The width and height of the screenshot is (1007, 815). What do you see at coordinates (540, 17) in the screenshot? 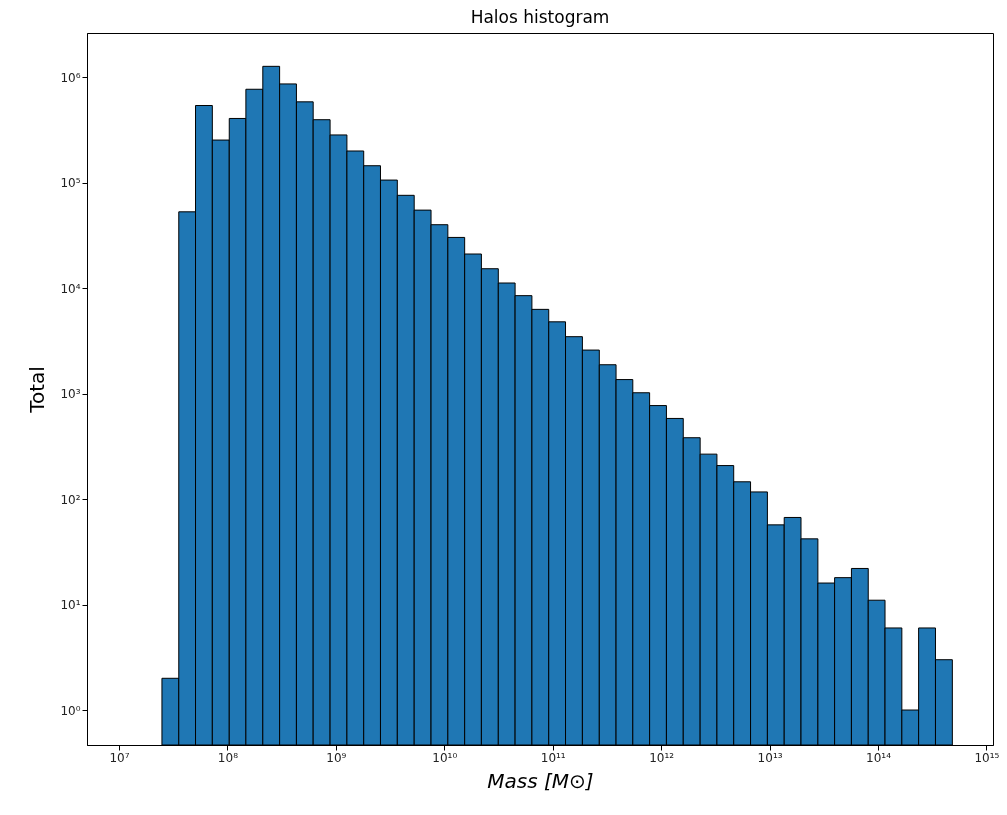
I see `chart-title: Halos histogram` at bounding box center [540, 17].